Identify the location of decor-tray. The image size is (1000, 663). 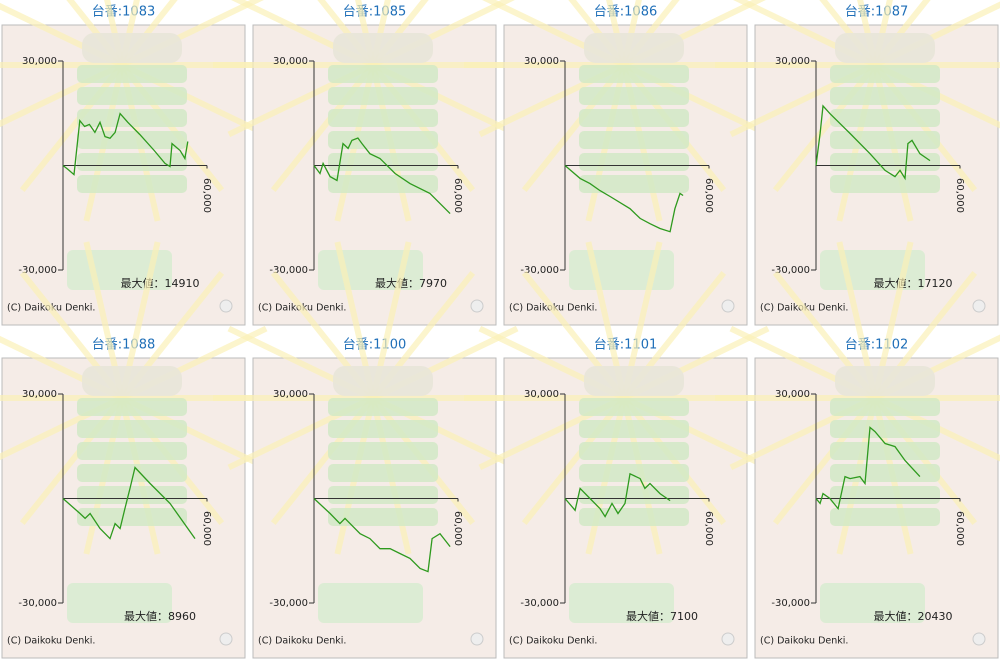
(370, 603).